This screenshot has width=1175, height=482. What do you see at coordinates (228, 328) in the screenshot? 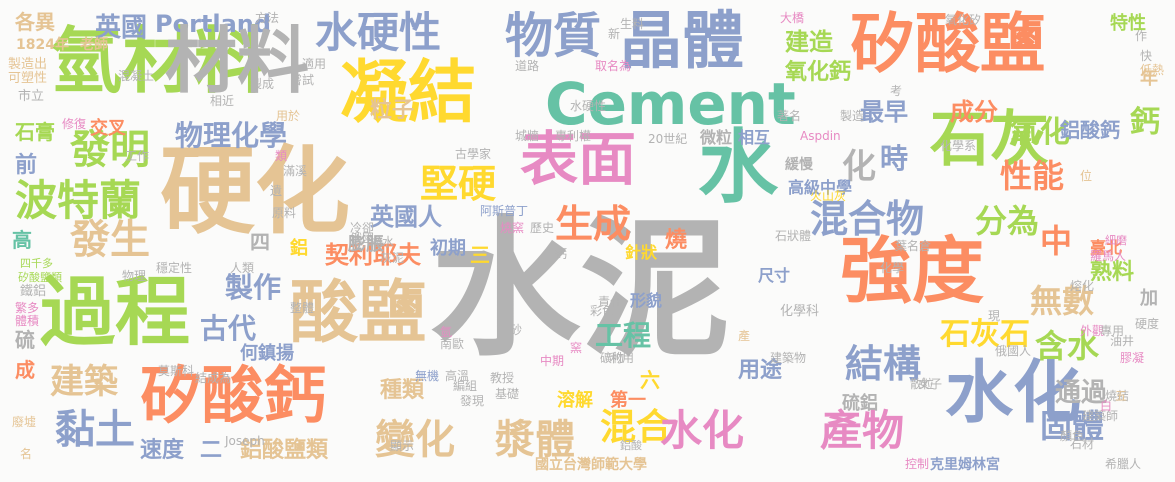
I see `word-52: 古代` at bounding box center [228, 328].